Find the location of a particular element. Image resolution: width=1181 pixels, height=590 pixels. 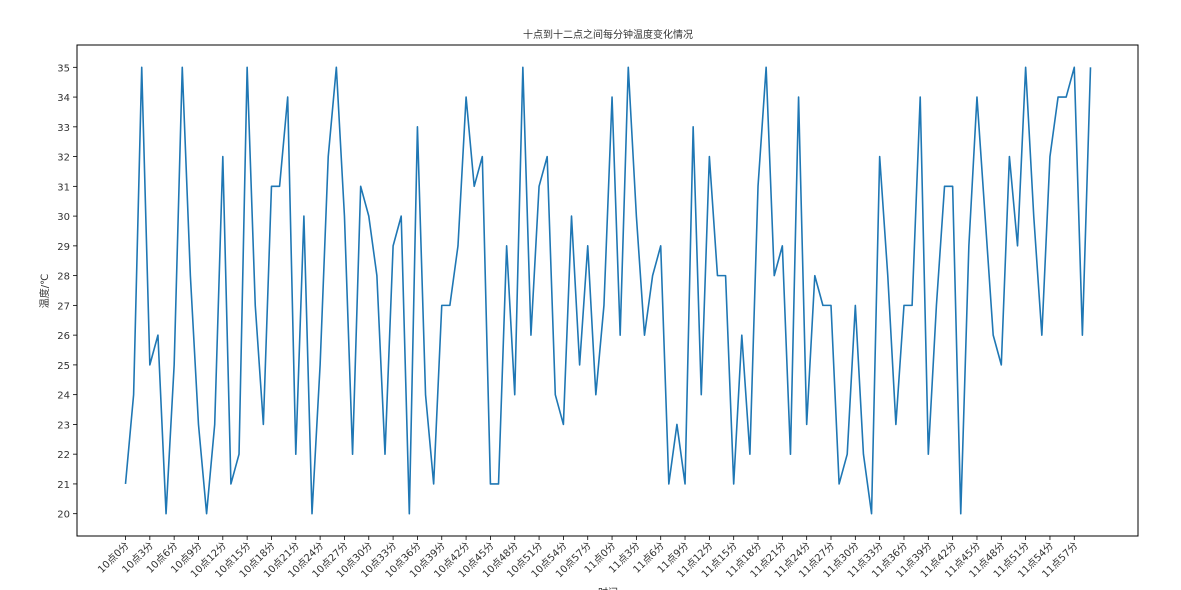

y-tick-label: 21 is located at coordinates (63, 485).